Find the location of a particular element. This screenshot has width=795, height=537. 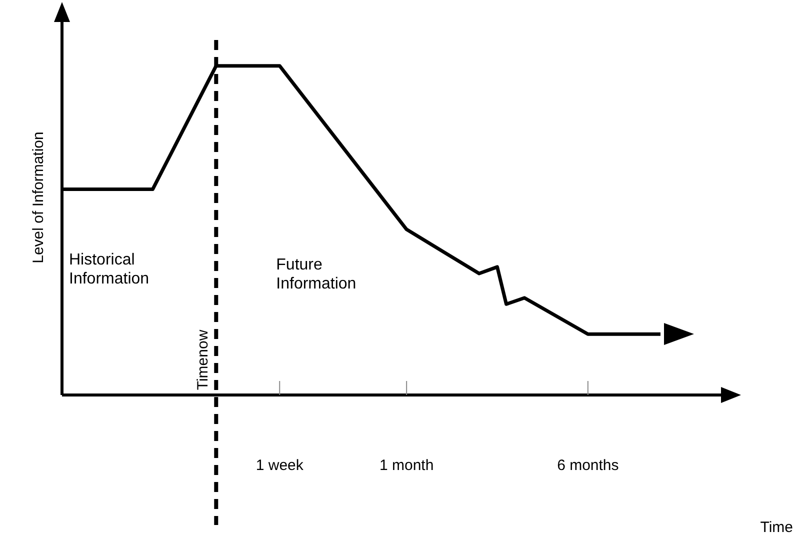

annotation: Future Information is located at coordinates (316, 274).